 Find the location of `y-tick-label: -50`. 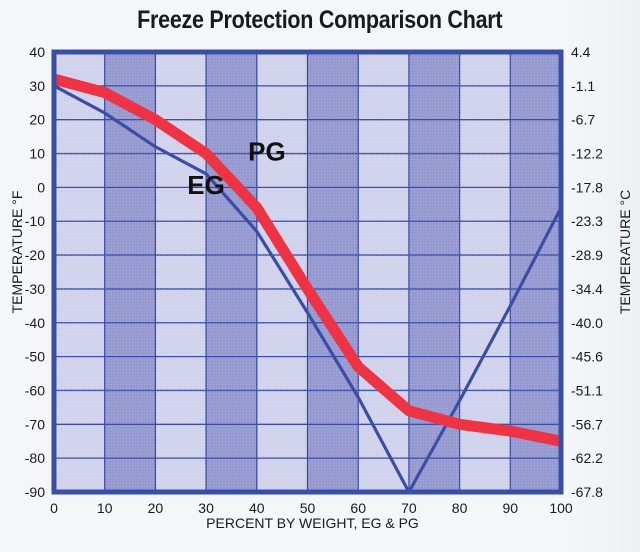

y-tick-label: -50 is located at coordinates (35, 357).